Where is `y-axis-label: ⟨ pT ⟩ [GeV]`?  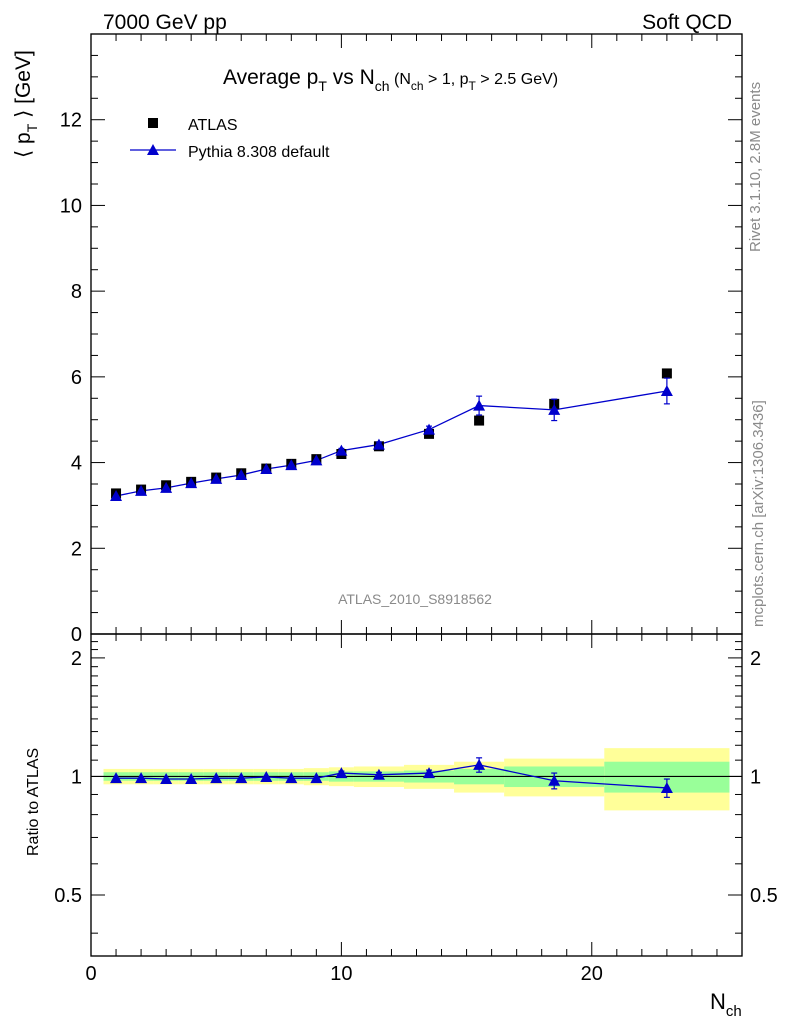 y-axis-label: ⟨ pT ⟩ [GeV] is located at coordinates (26, 104).